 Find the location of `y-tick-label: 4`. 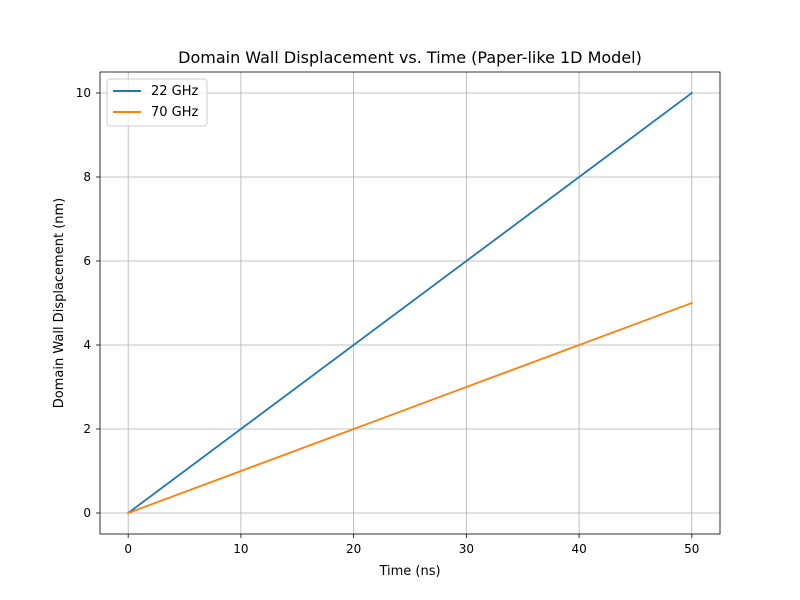

y-tick-label: 4 is located at coordinates (87, 345).